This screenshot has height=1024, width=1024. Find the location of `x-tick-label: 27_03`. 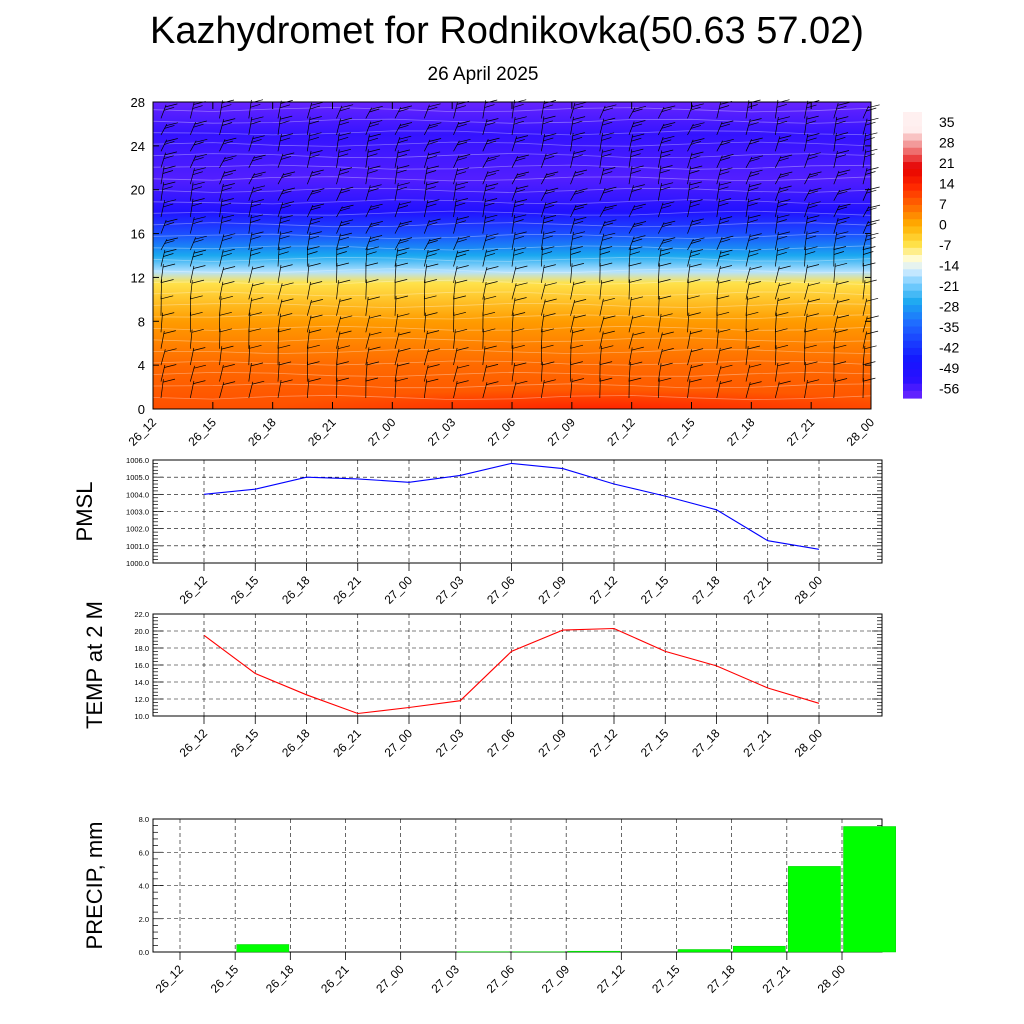

x-tick-label: 27_03 is located at coordinates (450, 743).